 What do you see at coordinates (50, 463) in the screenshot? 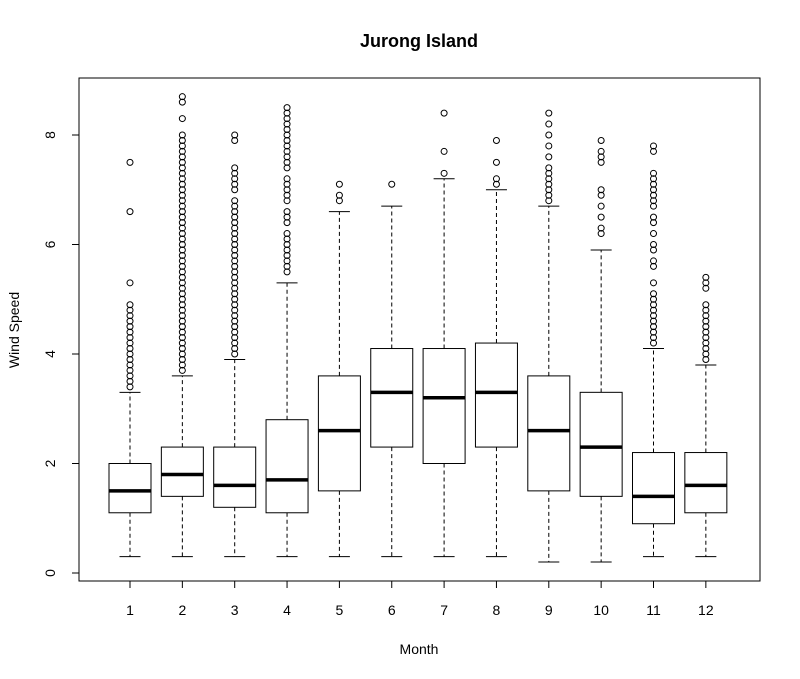
I see `y-tick-label: 2` at bounding box center [50, 463].